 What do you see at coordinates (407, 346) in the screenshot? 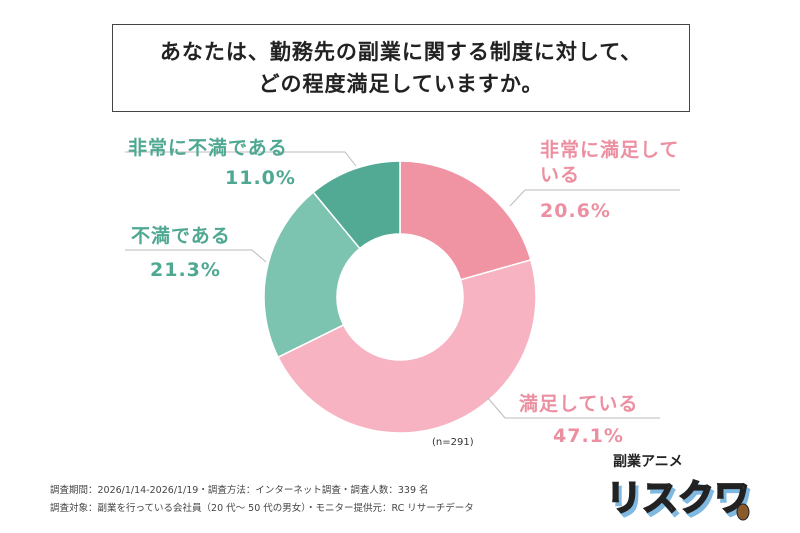
I see `slice-satisfied` at bounding box center [407, 346].